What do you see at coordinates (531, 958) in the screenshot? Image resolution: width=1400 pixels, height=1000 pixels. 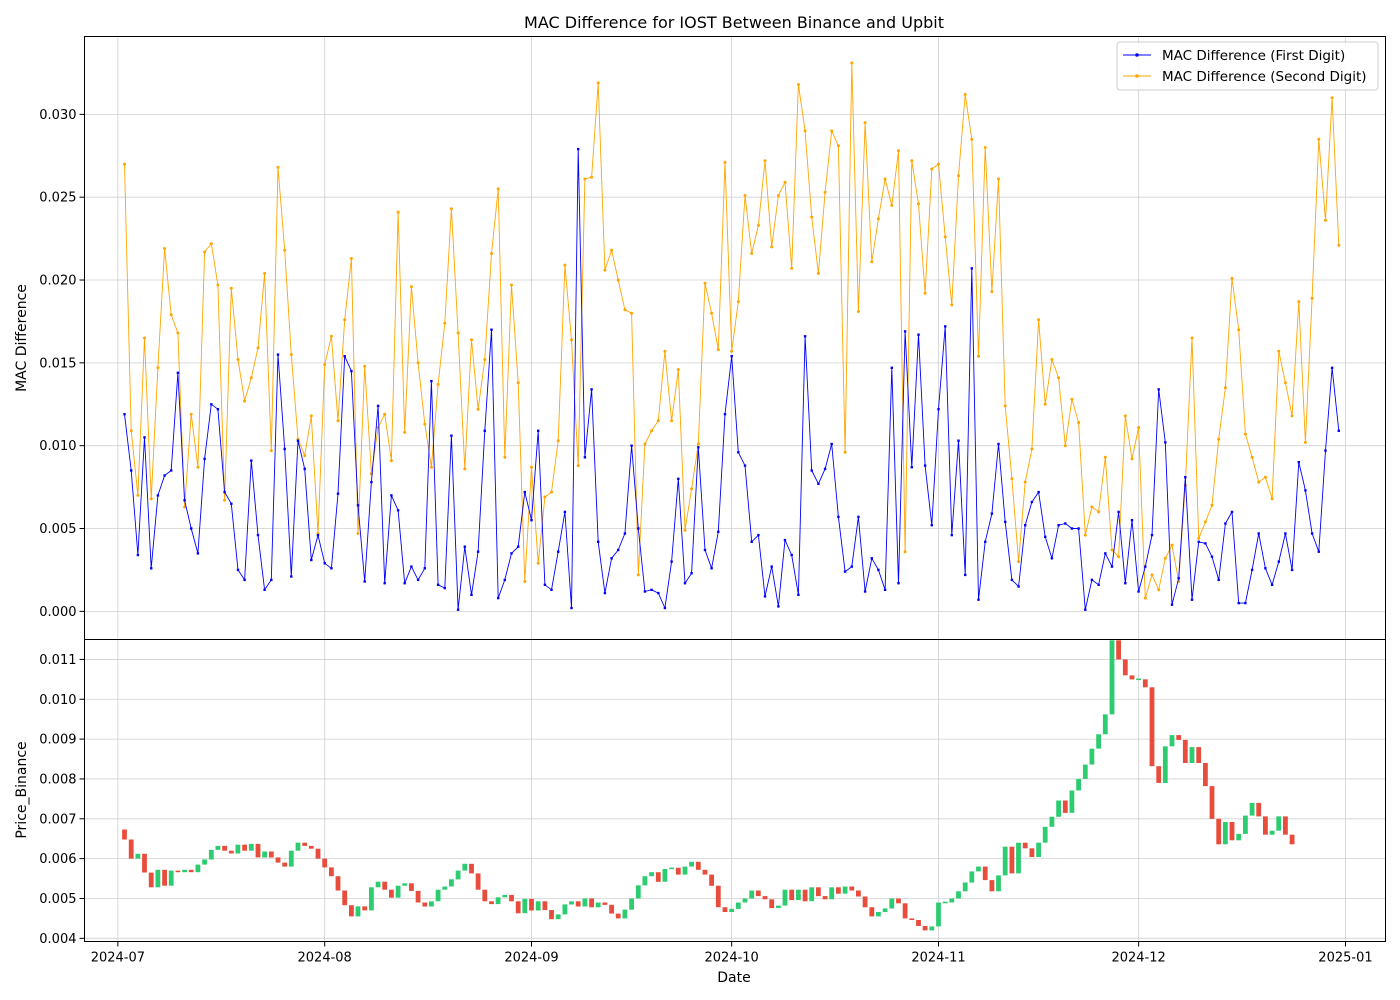 I see `x-tick-label: 2024-09` at bounding box center [531, 958].